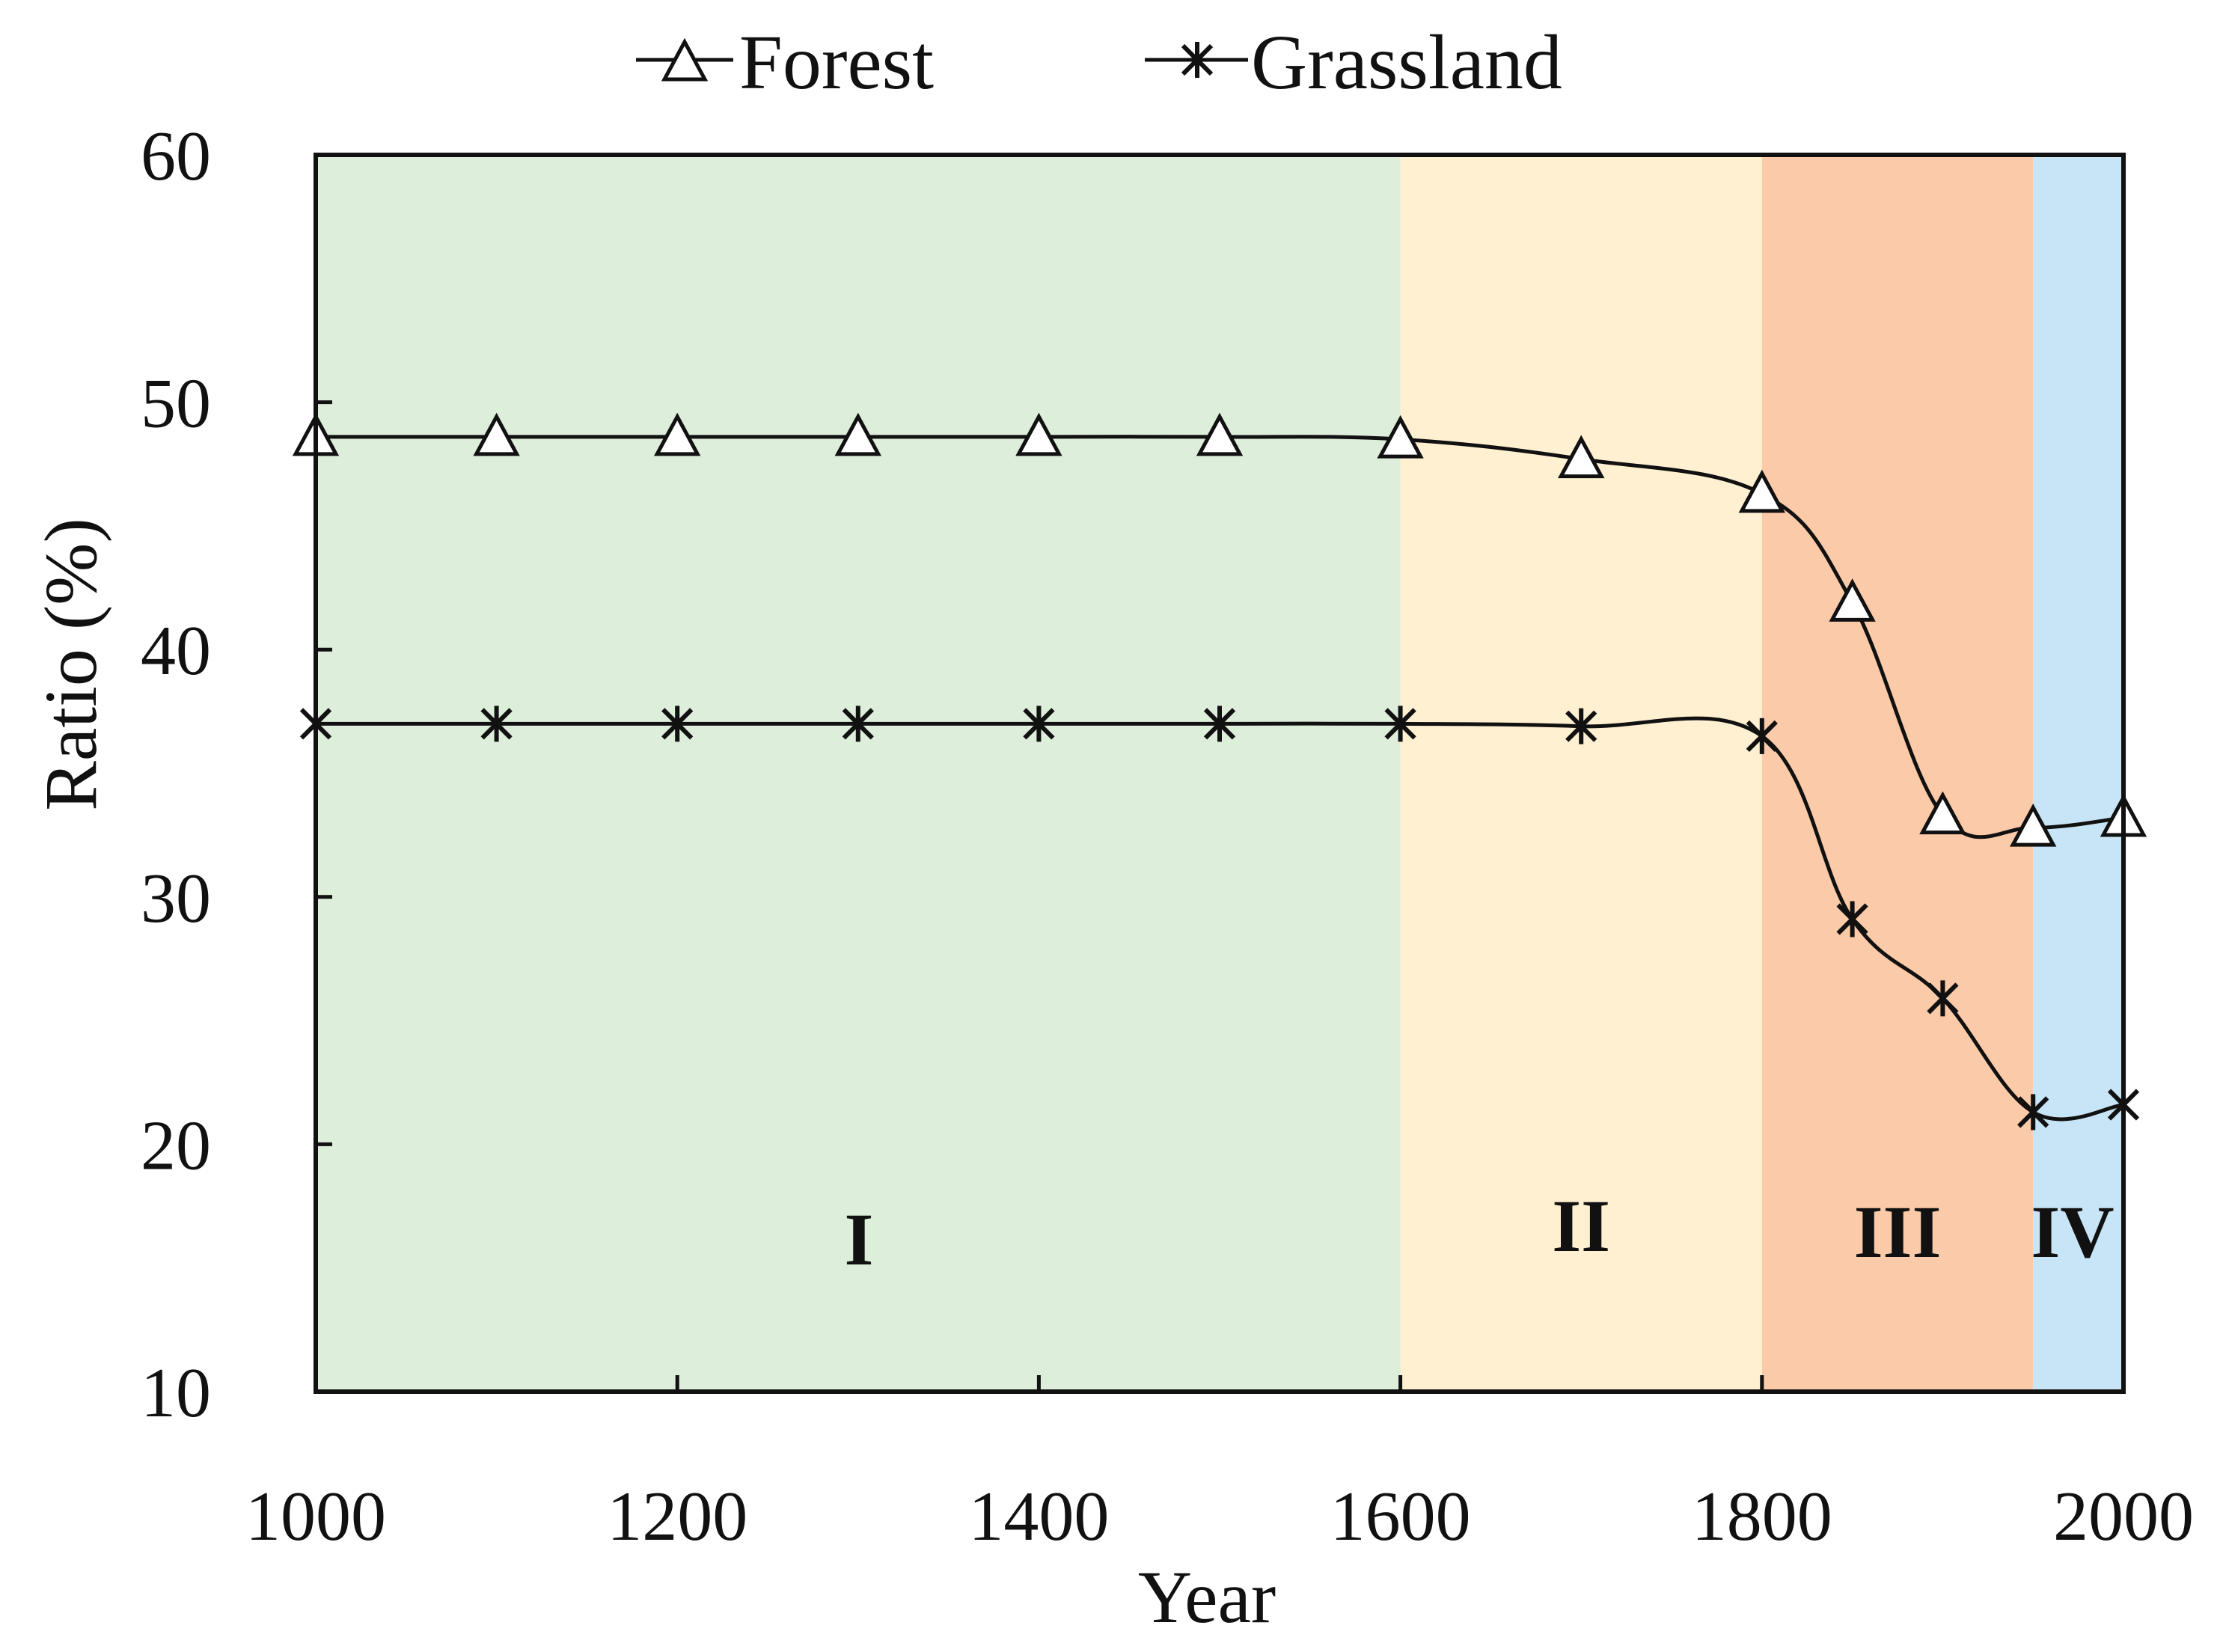 Image resolution: width=2226 pixels, height=1652 pixels. What do you see at coordinates (1406, 62) in the screenshot?
I see `legend-label-grassland: Grassland` at bounding box center [1406, 62].